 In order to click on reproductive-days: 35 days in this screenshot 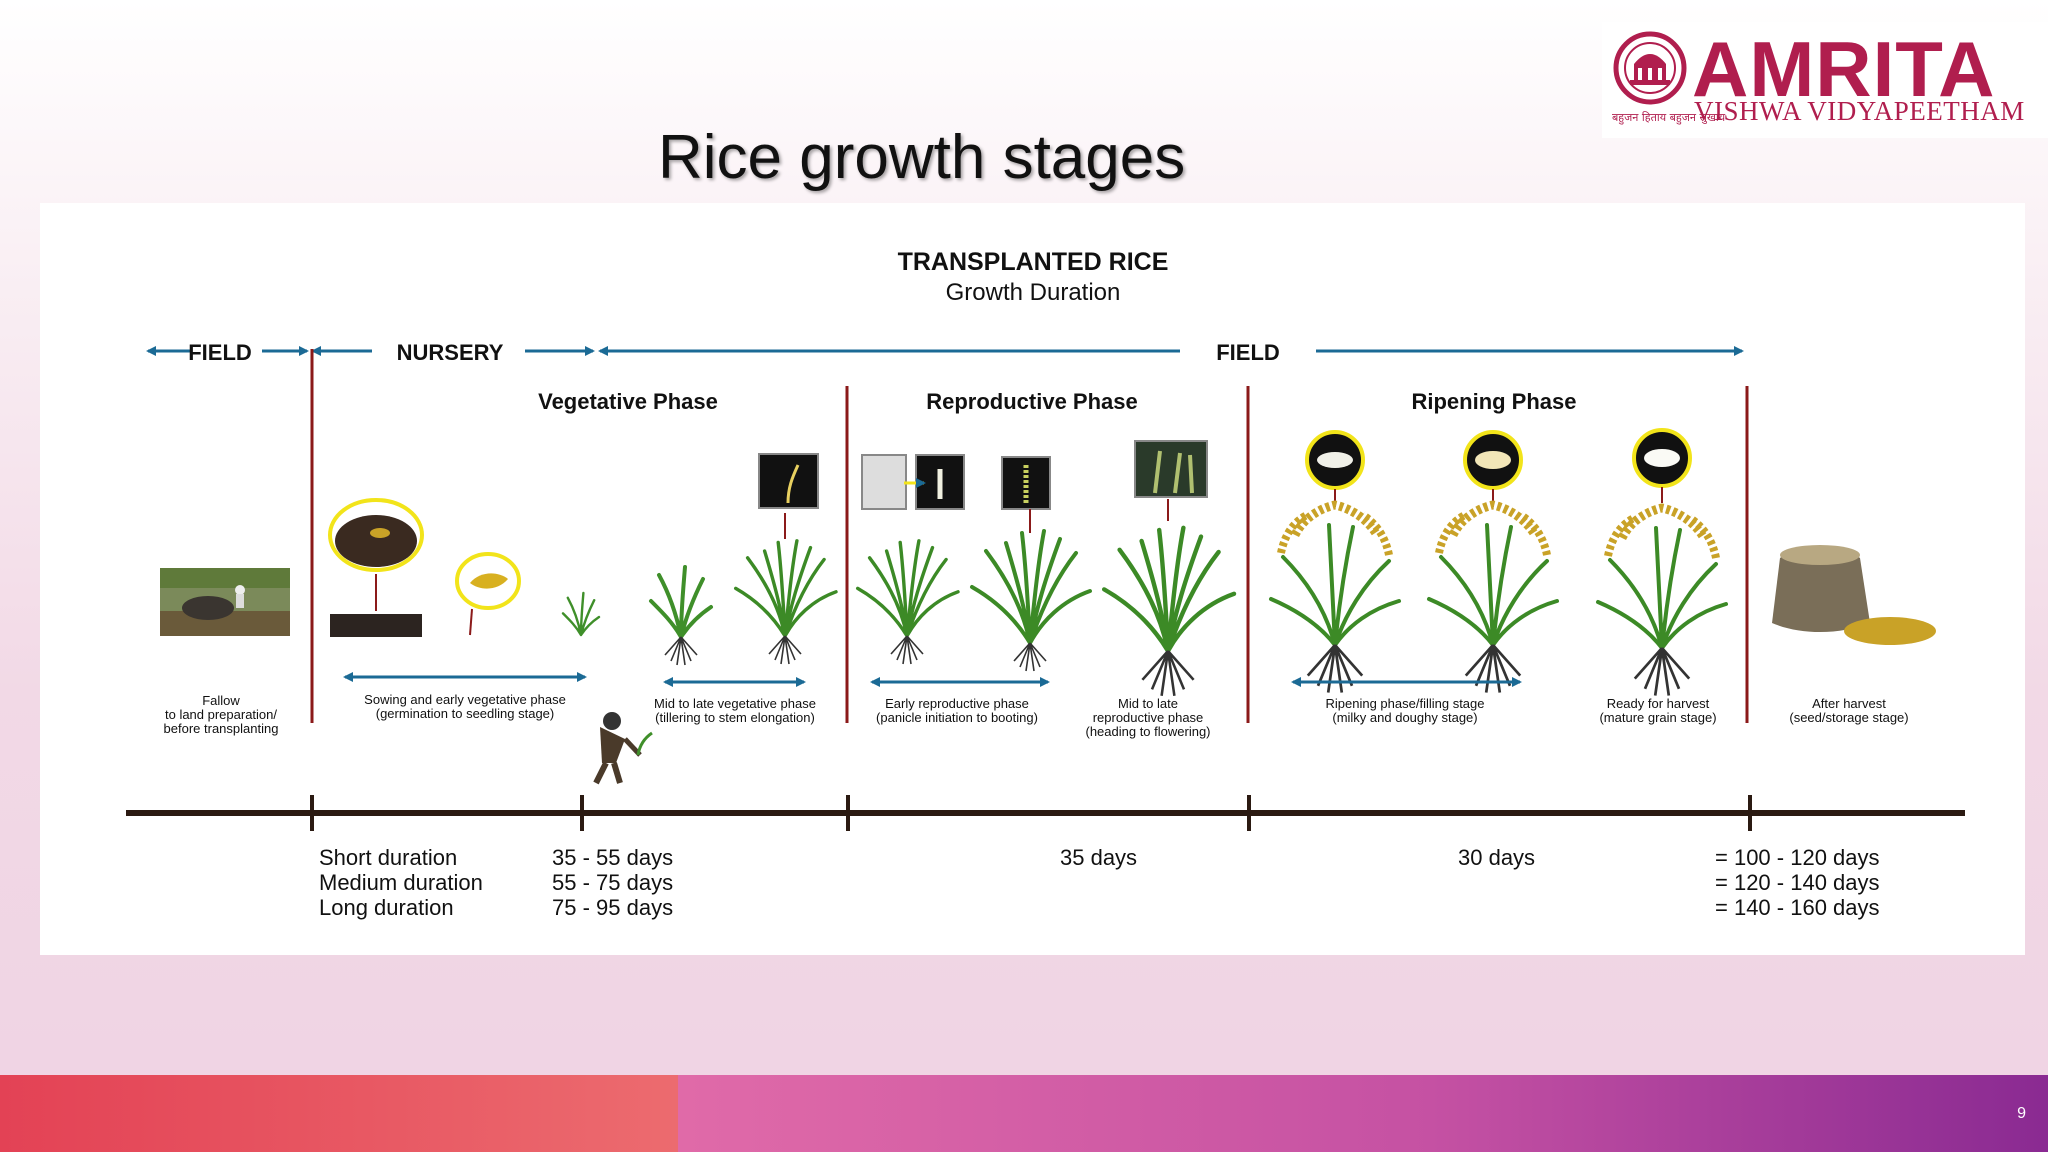, I will do `click(1098, 857)`.